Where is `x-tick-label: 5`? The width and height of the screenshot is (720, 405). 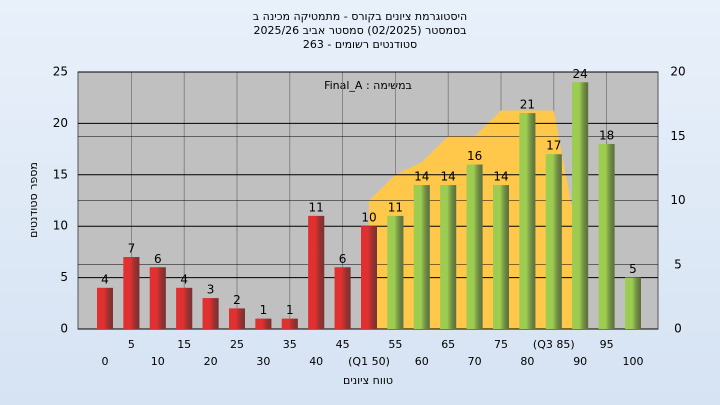 x-tick-label: 5 is located at coordinates (131, 344).